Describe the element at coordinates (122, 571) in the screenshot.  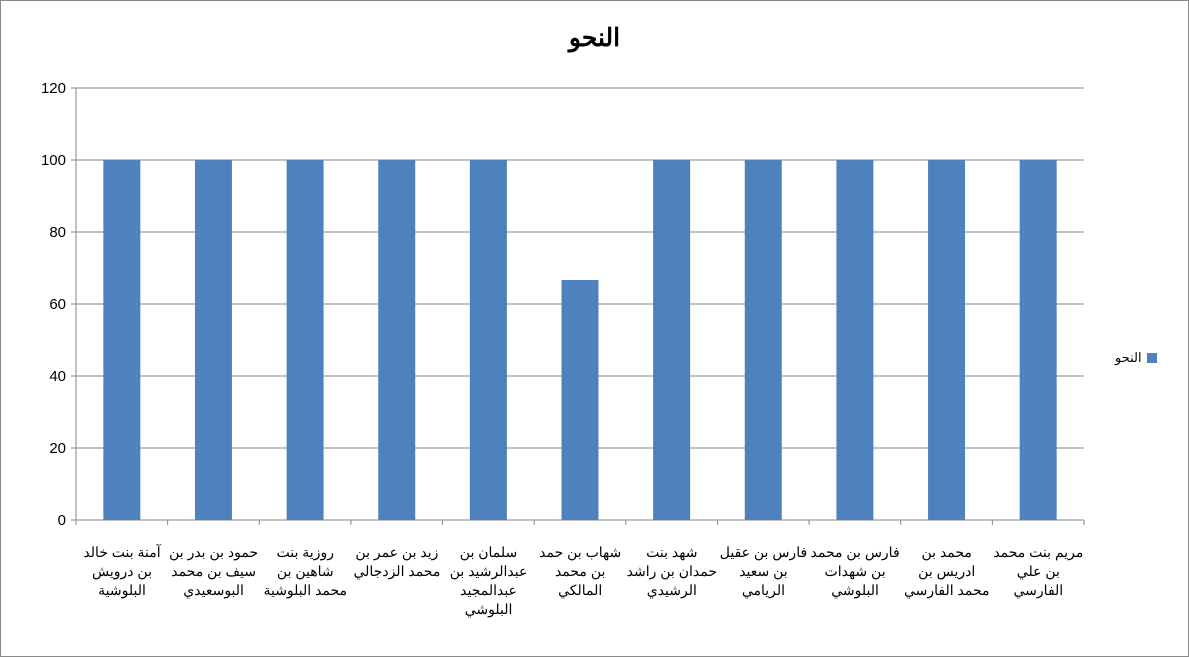
I see `x-tick-label: آمنة بنت خالد بن درويش البلوشية` at that location.